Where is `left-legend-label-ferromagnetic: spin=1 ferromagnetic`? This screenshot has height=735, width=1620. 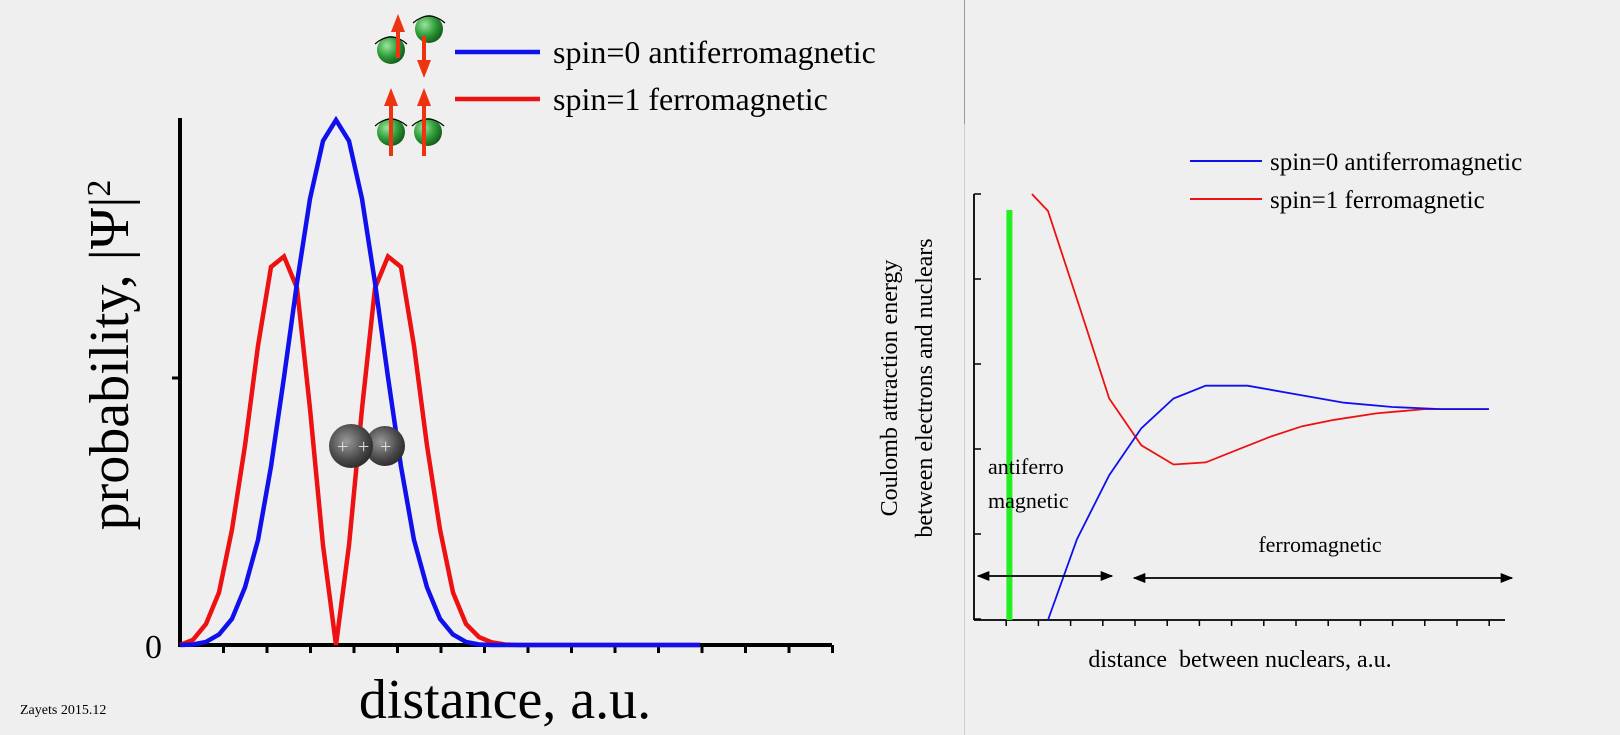 left-legend-label-ferromagnetic: spin=1 ferromagnetic is located at coordinates (690, 99).